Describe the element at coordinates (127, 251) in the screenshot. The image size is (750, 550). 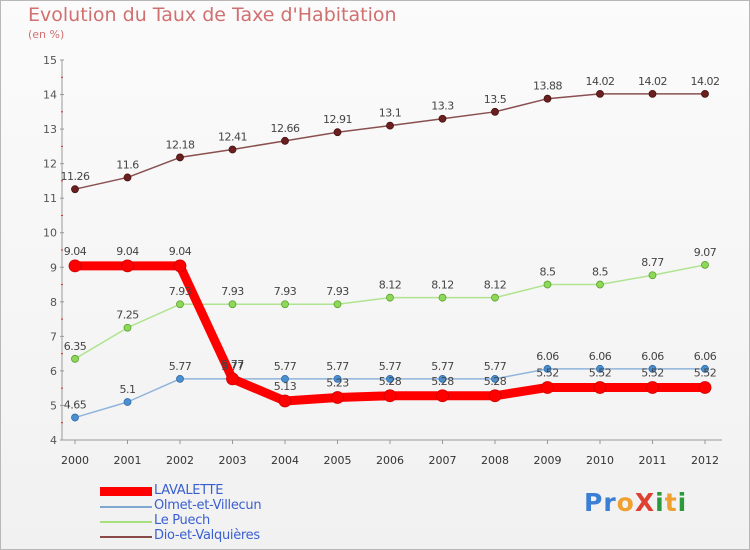
I see `data-label-lavalette: 9.04` at that location.